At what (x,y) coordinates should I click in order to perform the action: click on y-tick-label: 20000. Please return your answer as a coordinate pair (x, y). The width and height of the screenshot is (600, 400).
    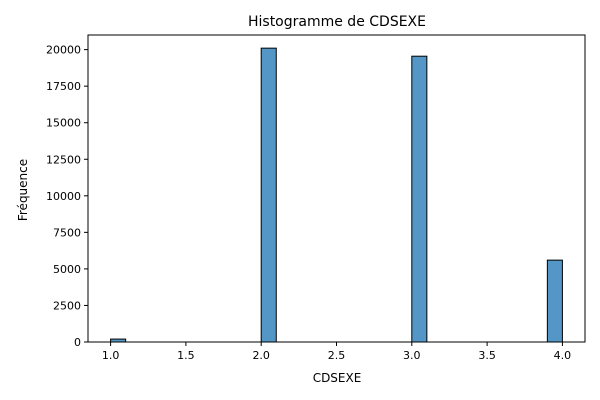
    Looking at the image, I should click on (63, 50).